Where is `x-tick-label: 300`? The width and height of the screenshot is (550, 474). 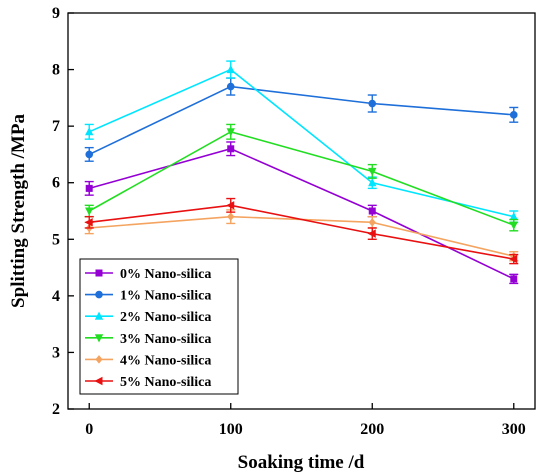 x-tick-label: 300 is located at coordinates (514, 429).